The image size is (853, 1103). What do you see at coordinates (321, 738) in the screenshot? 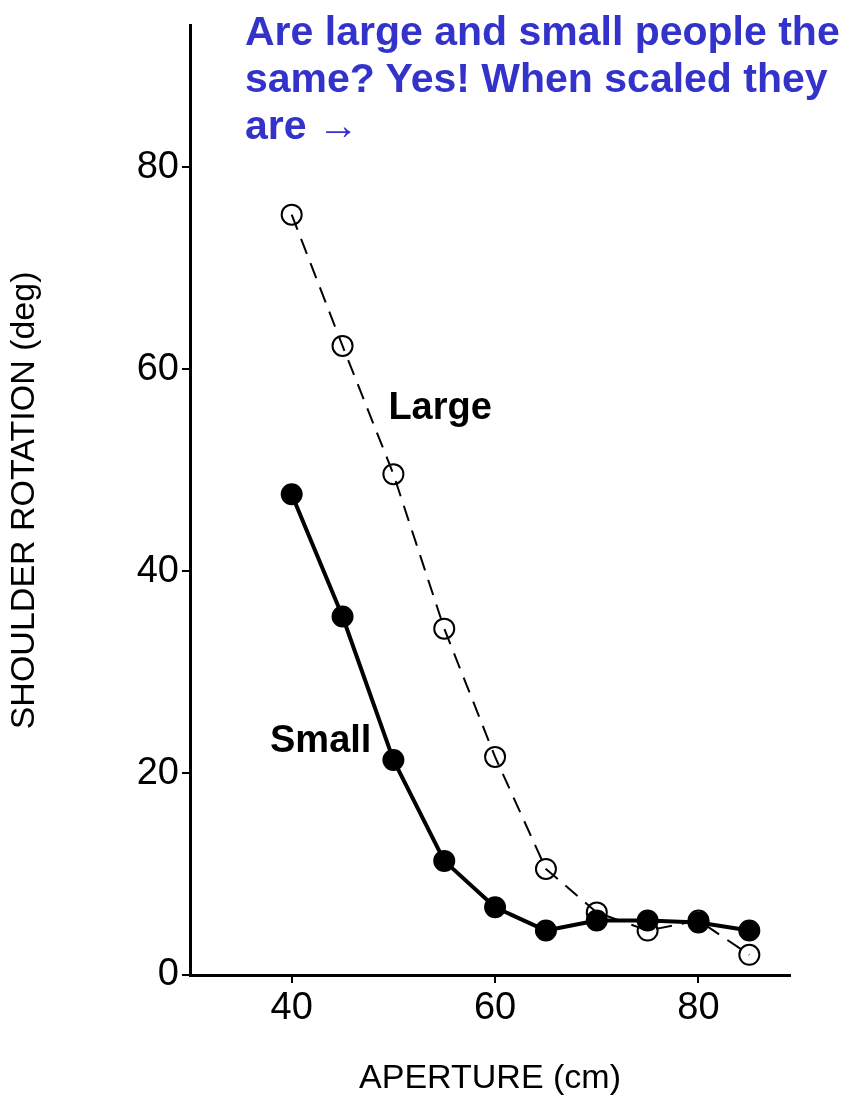
I see `series-label: Small` at bounding box center [321, 738].